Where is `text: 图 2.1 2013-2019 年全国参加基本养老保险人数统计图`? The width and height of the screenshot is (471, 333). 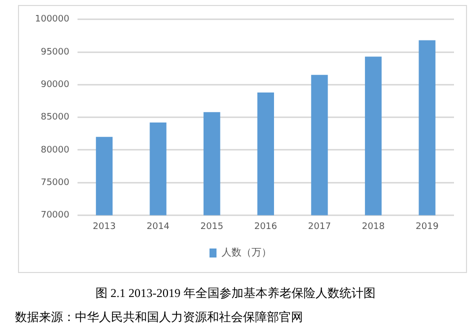 text: 图 2.1 2013-2019 年全国参加基本养老保险人数统计图 is located at coordinates (235, 293).